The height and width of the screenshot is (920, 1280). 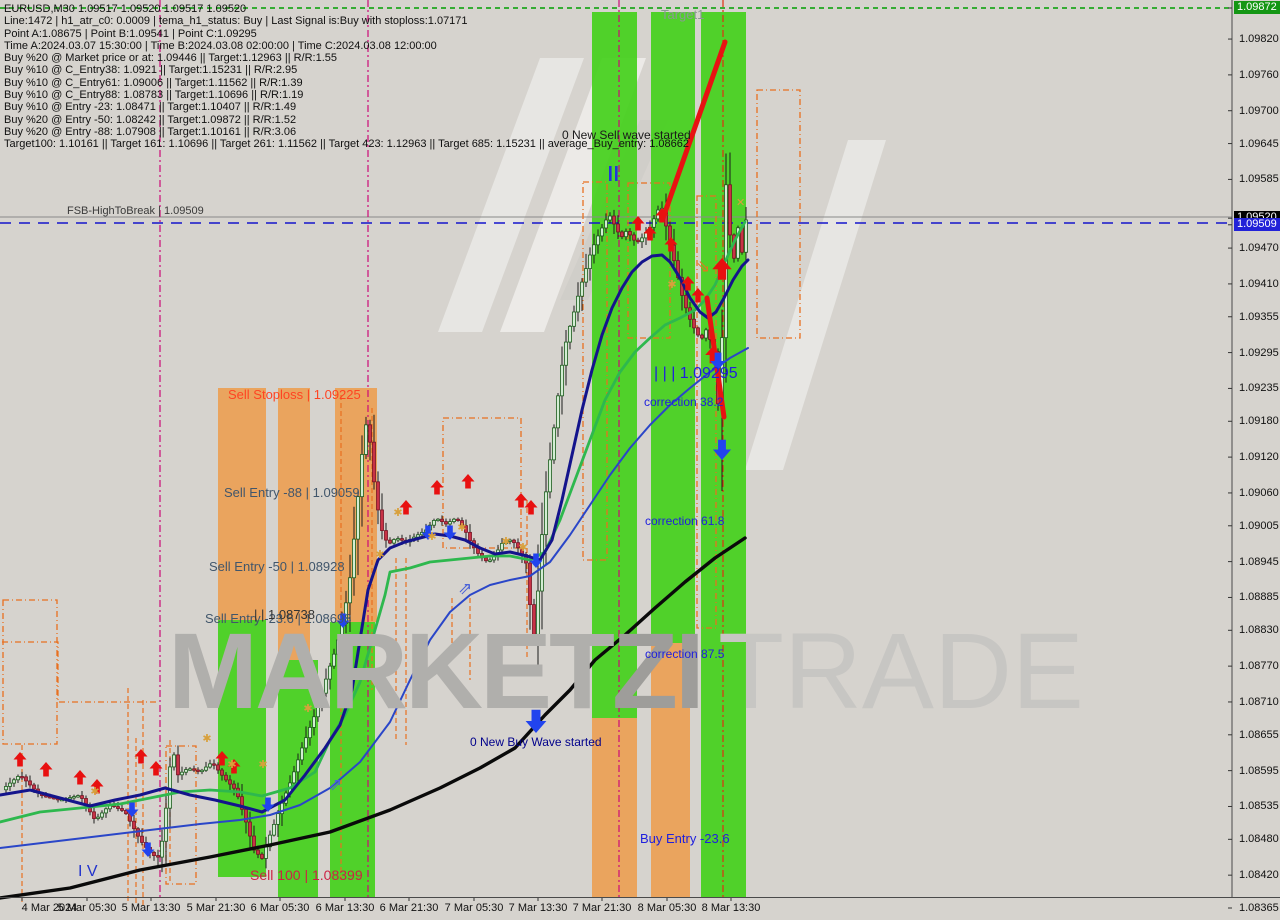 I want to click on time-tick-label: 4 Mar 2024, so click(x=49, y=908).